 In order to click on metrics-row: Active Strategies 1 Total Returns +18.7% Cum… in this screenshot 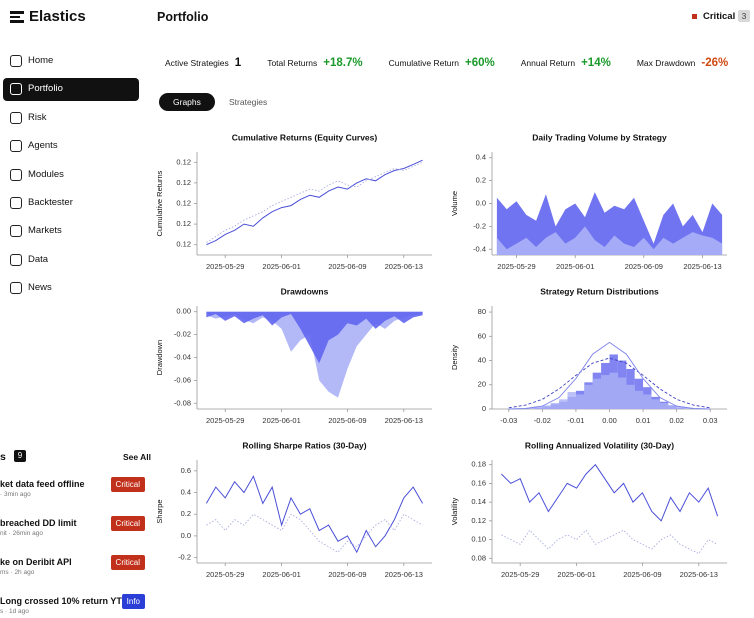, I will do `click(459, 63)`.